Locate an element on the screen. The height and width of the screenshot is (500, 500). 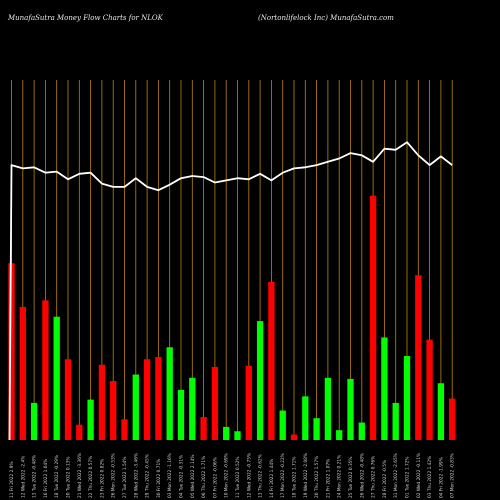
x-tick-label: 27 Thu 2022 0.76% is located at coordinates (374, 477).